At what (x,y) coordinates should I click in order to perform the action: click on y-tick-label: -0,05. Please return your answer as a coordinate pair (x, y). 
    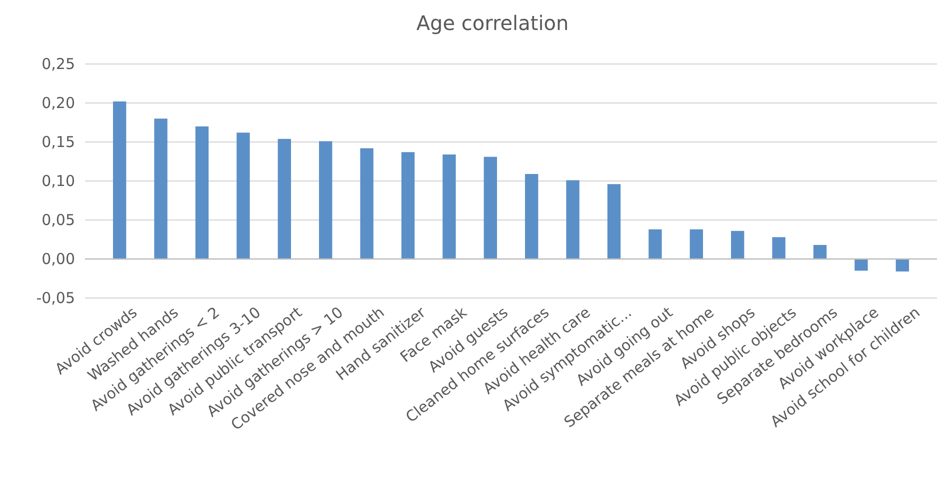
    Looking at the image, I should click on (55, 297).